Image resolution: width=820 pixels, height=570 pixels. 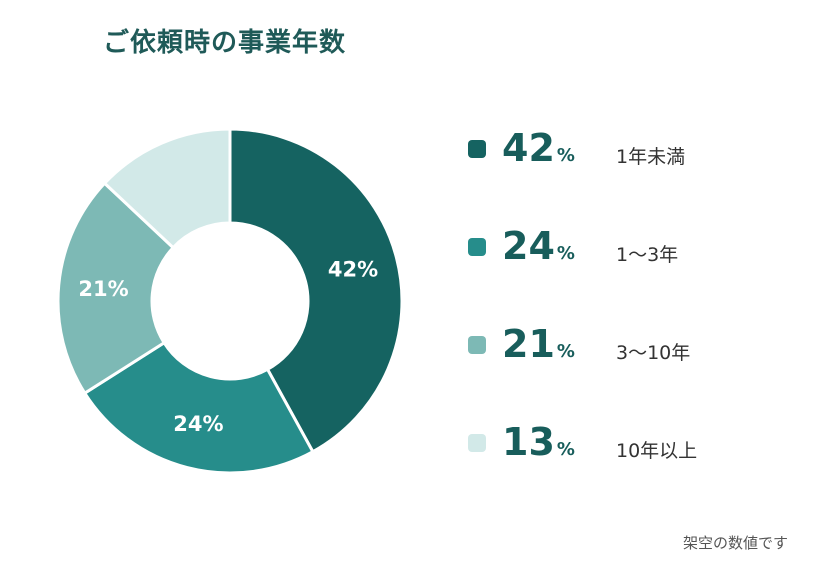 What do you see at coordinates (528, 246) in the screenshot?
I see `legend-percent-value: 24` at bounding box center [528, 246].